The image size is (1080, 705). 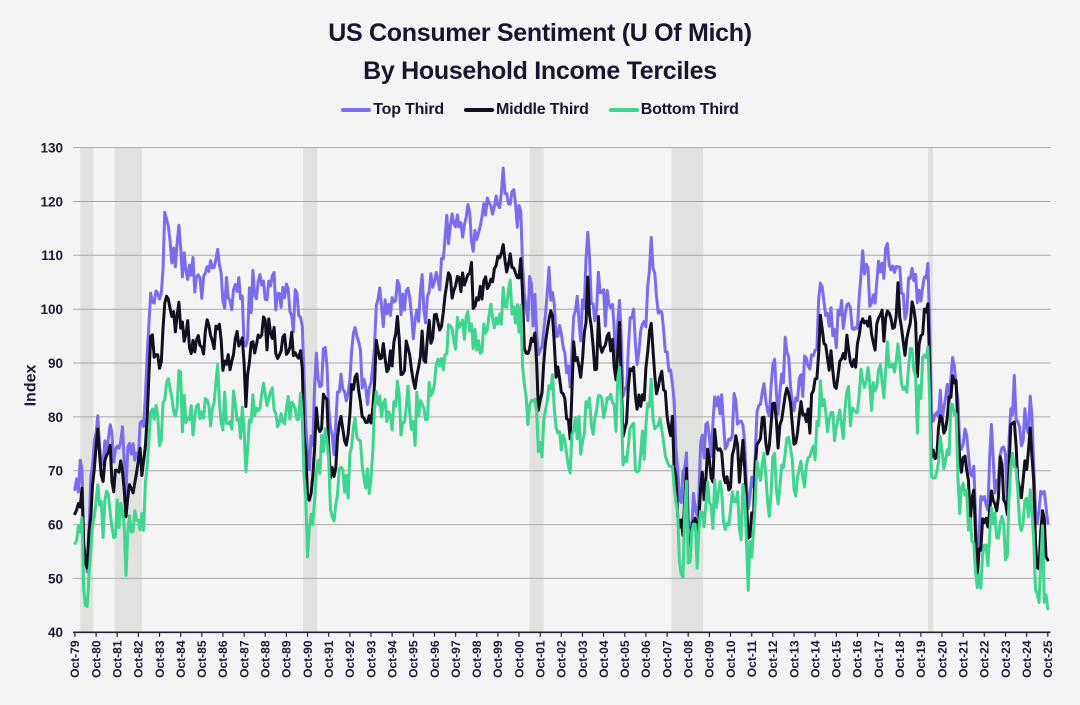 I want to click on svg-text: Oct-09, so click(x=710, y=659).